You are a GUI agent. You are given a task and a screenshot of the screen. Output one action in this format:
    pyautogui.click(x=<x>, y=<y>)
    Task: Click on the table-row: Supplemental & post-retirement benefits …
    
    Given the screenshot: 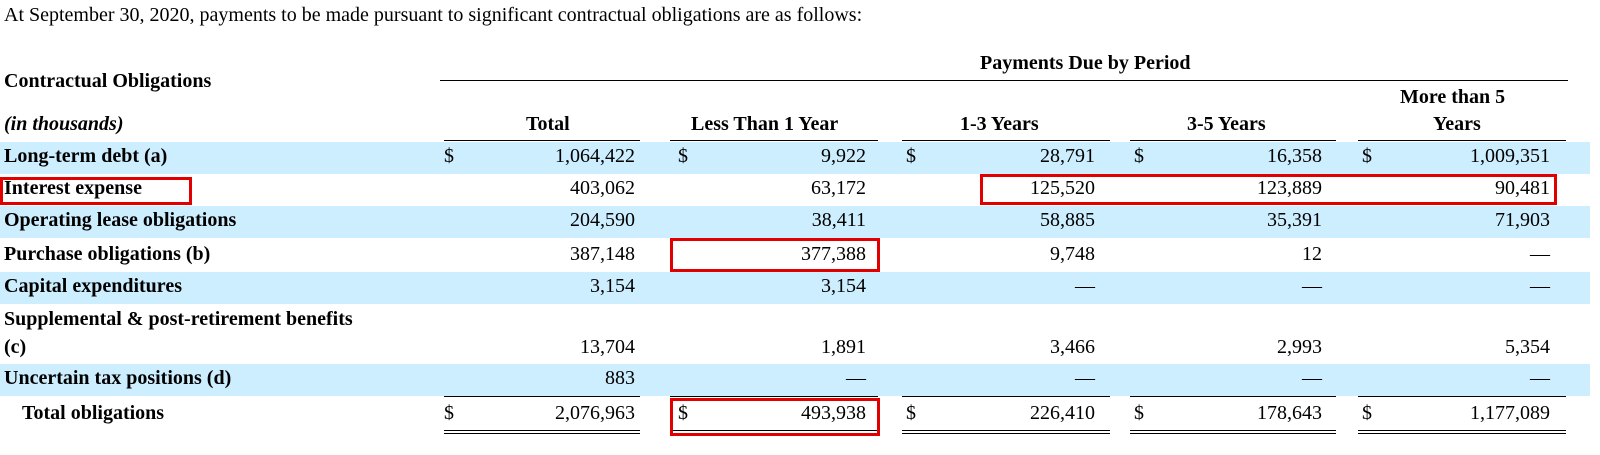 What is the action you would take?
    pyautogui.click(x=795, y=334)
    